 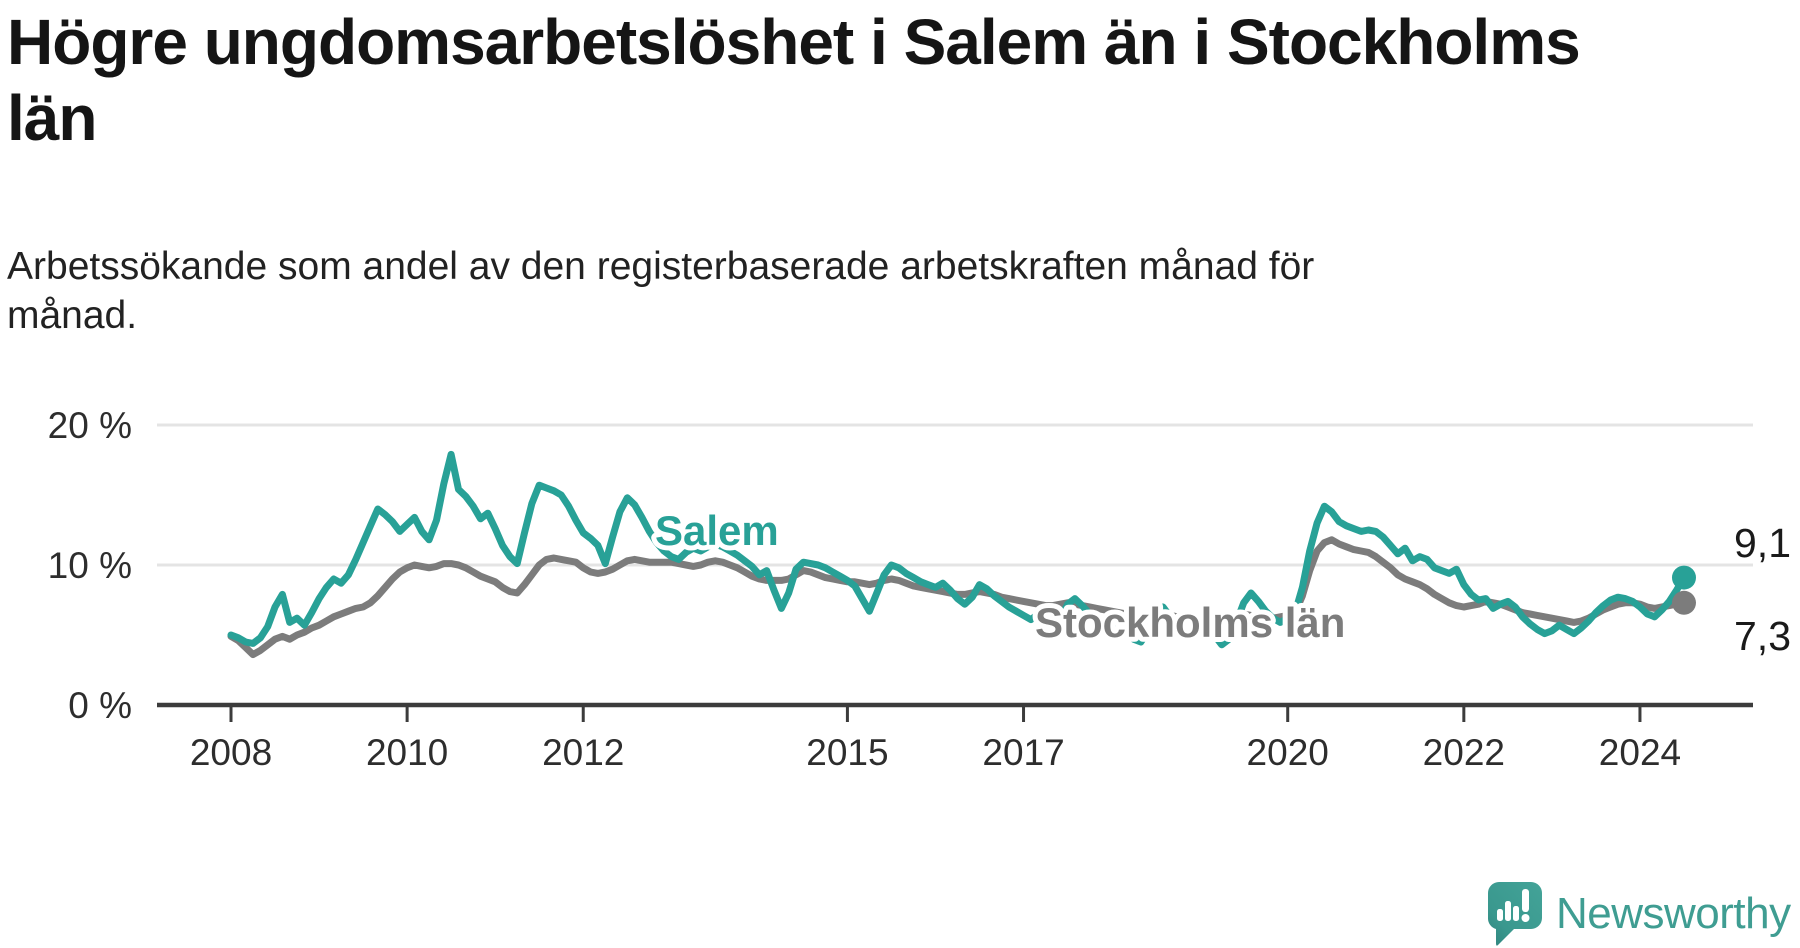 I want to click on x-axis-label-2017: 2017, so click(x=1023, y=752).